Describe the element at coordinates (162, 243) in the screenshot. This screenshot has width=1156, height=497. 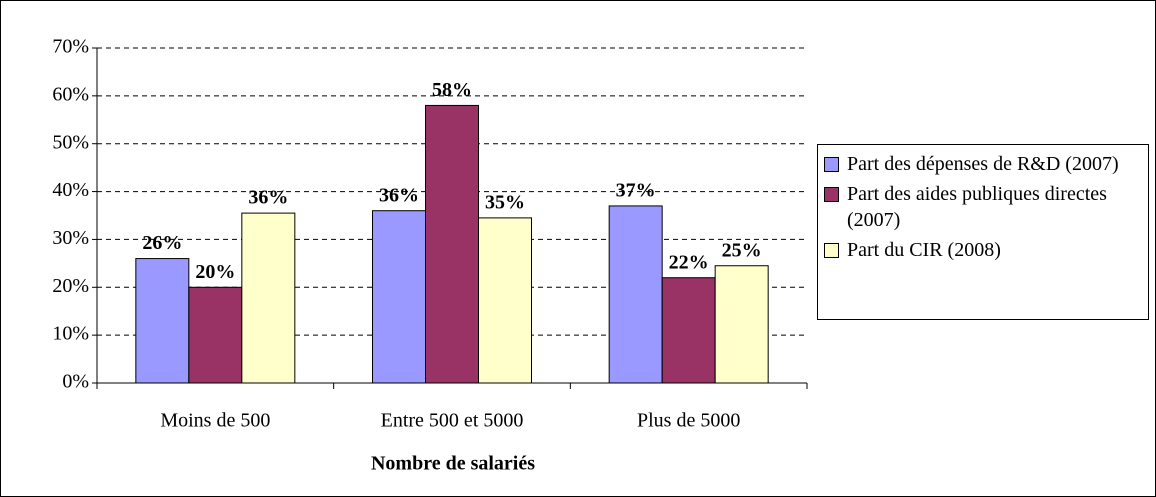
I see `data-label: 26%` at that location.